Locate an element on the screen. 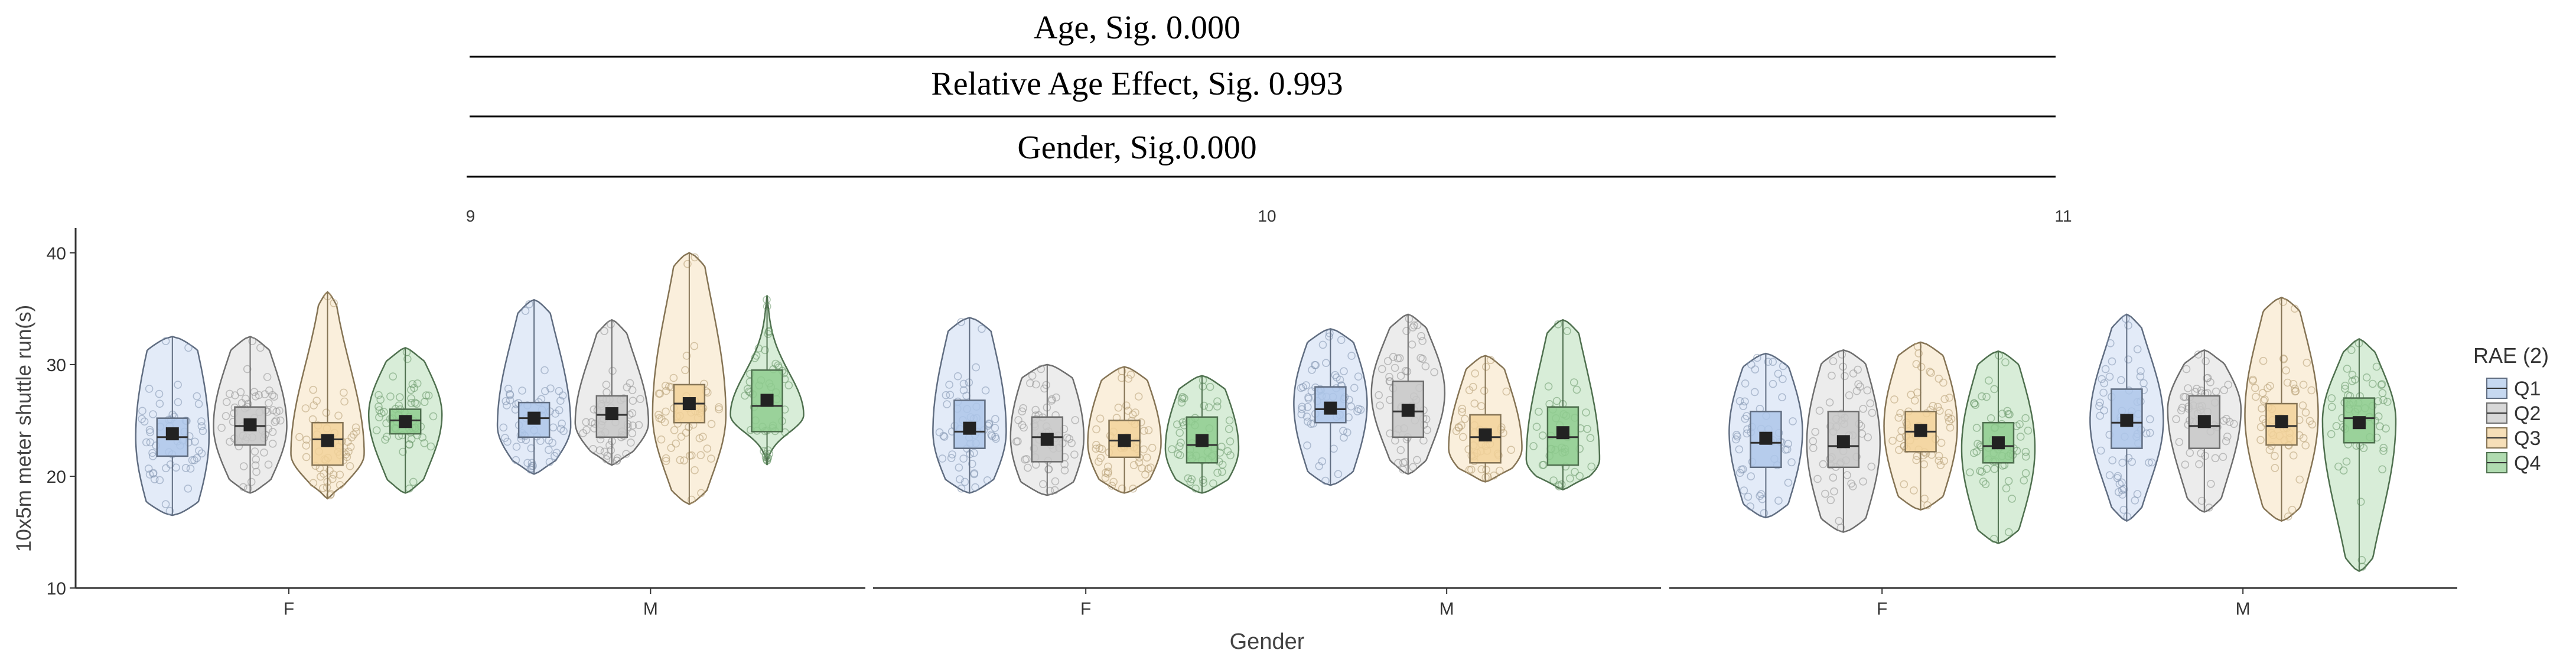  violin-group-10-M-Q2 is located at coordinates (1408, 394).